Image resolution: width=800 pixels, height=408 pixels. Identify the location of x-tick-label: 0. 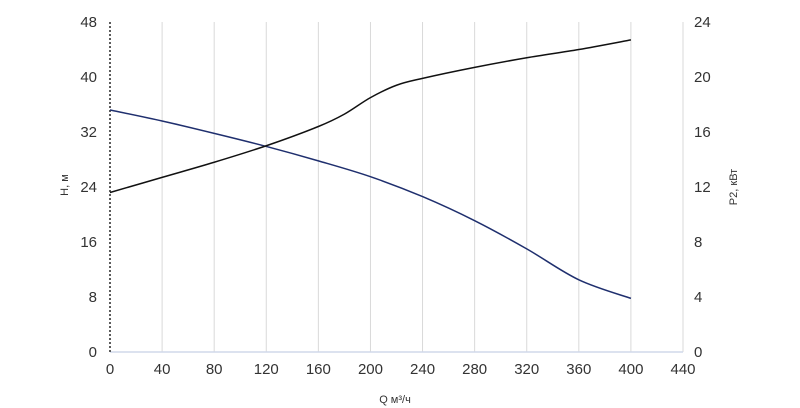
(110, 369).